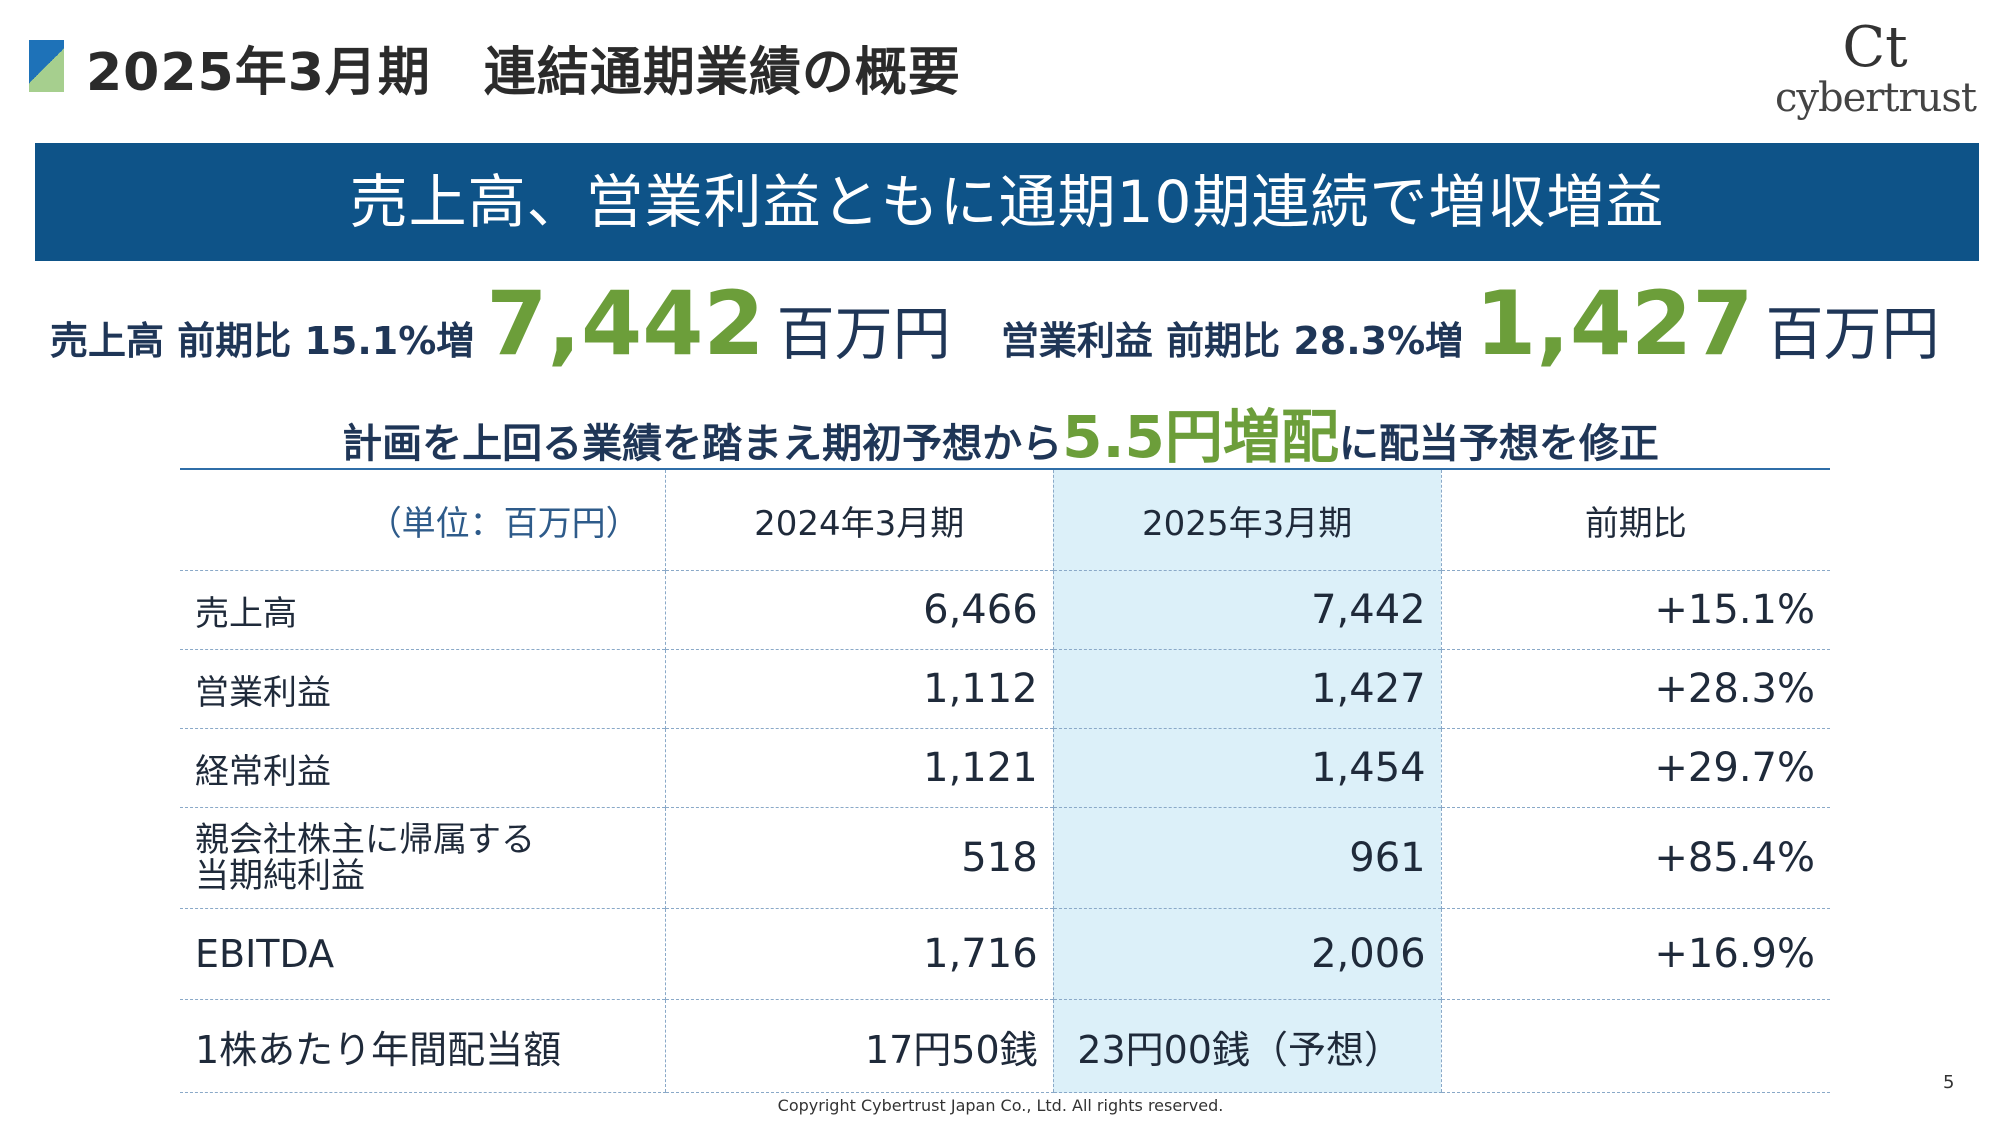 Image resolution: width=2001 pixels, height=1125 pixels. I want to click on headline-banner: 売上高、営業利益ともに通期10期連続で増収増益, so click(1007, 202).